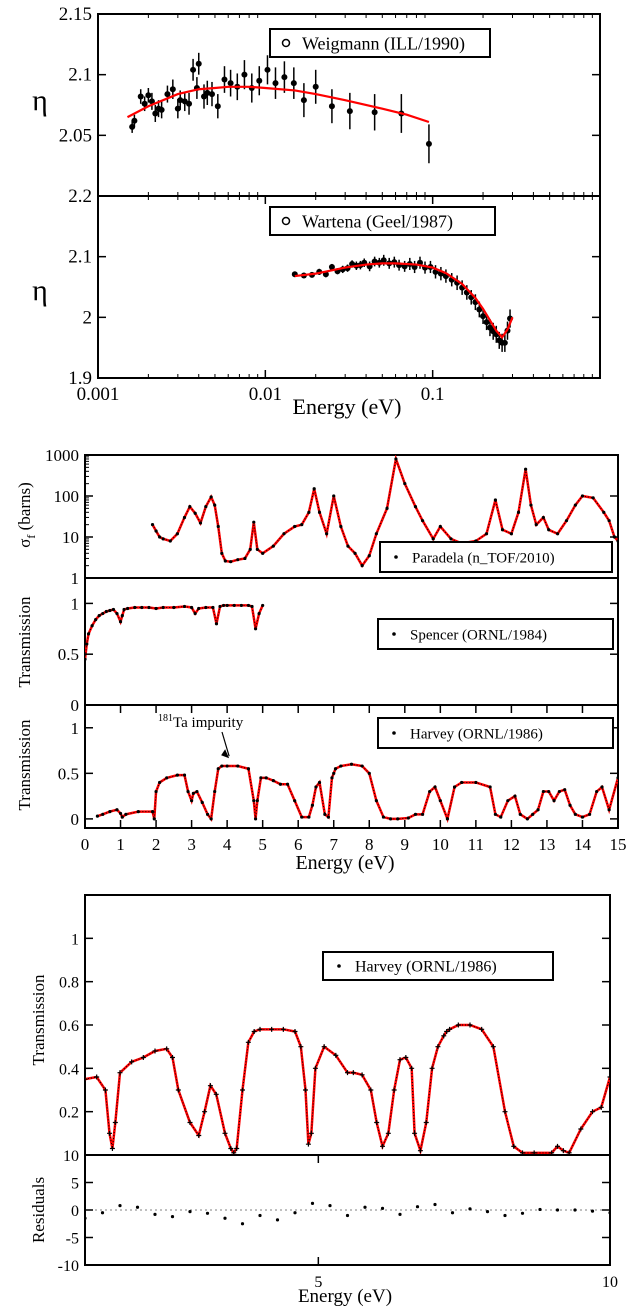  Describe the element at coordinates (225, 744) in the screenshot. I see `annotation-arrow` at that location.